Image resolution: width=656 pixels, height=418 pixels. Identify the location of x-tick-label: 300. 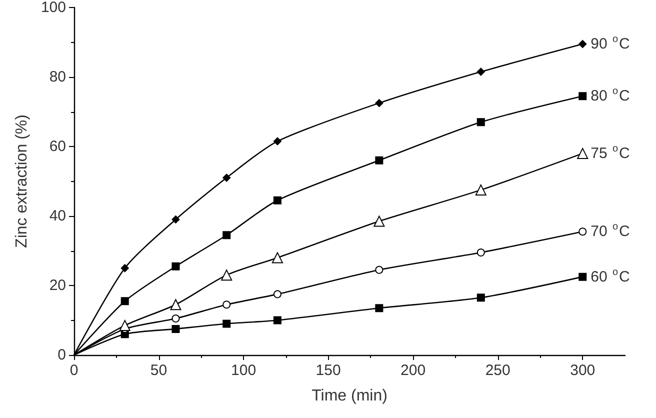
(583, 370).